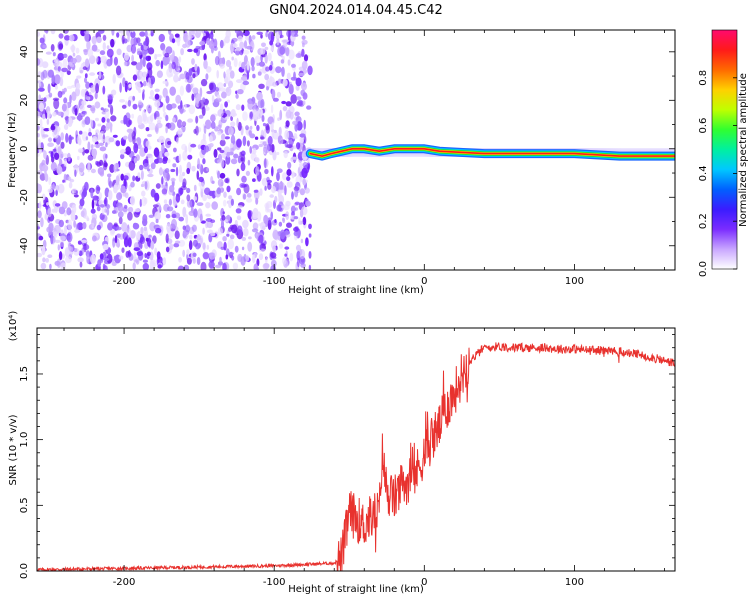 This screenshot has height=600, width=750. Describe the element at coordinates (24, 197) in the screenshot. I see `y-tick-label: -20` at that location.